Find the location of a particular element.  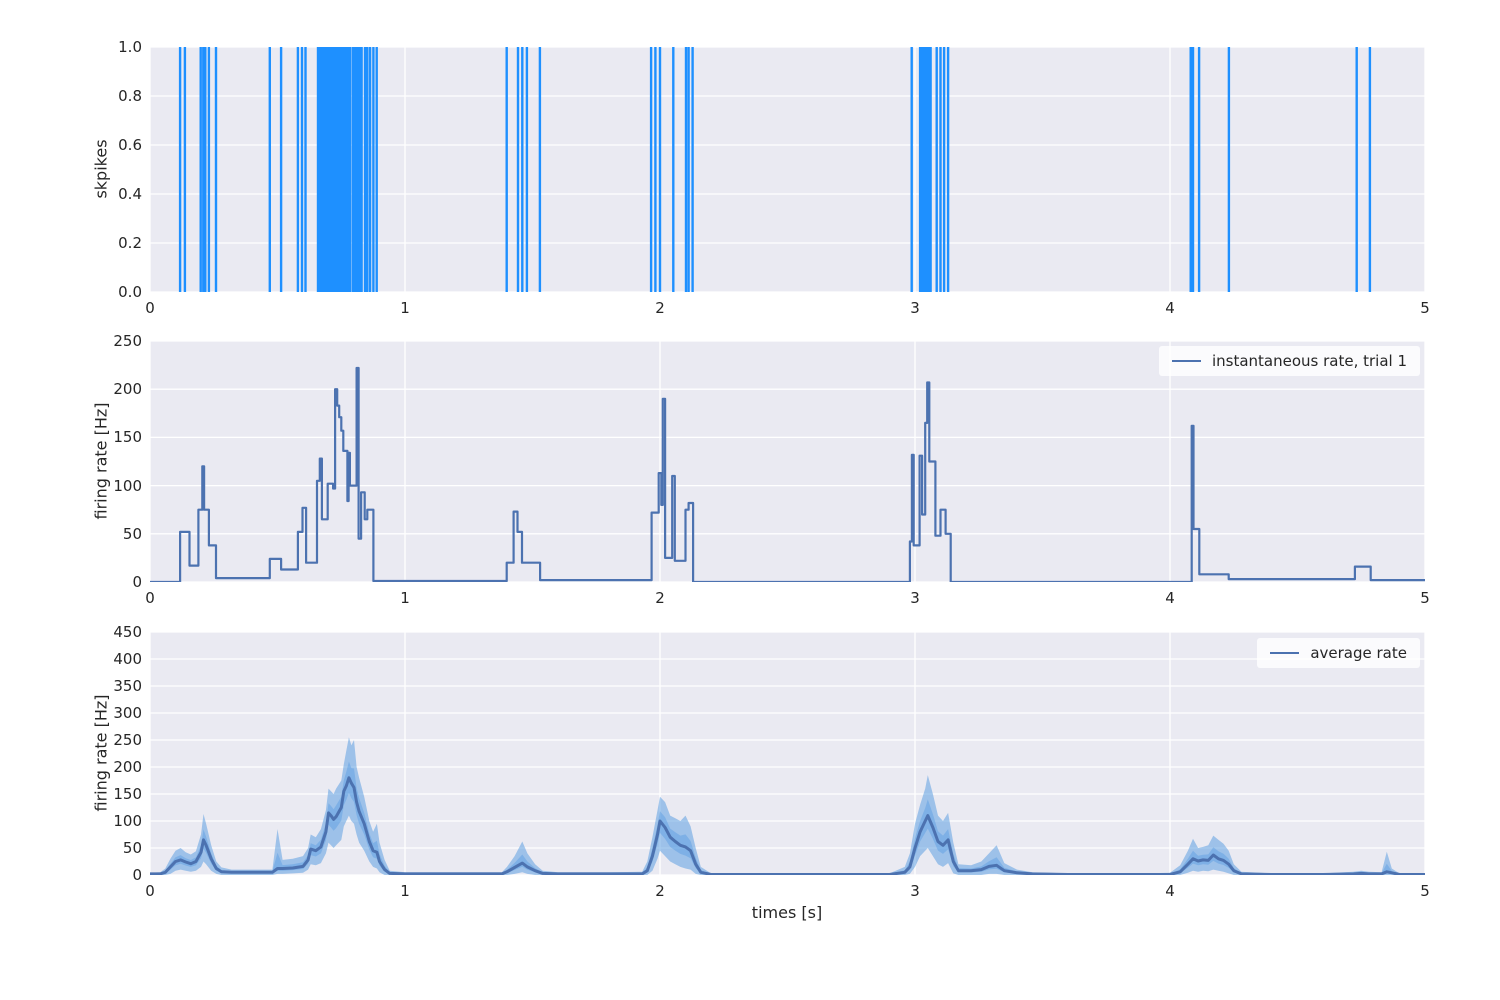

legend-label-instantaneous-rate: instantaneous rate, trial 1 is located at coordinates (1309, 361).